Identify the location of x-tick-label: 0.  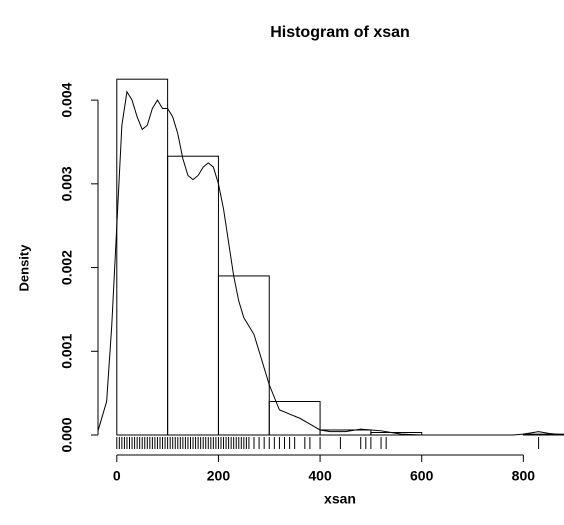
(117, 476).